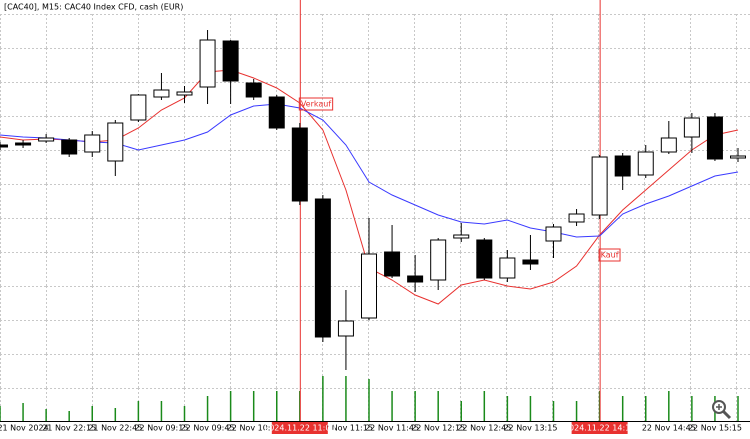  I want to click on signal-label: Verkauf, so click(316, 104).